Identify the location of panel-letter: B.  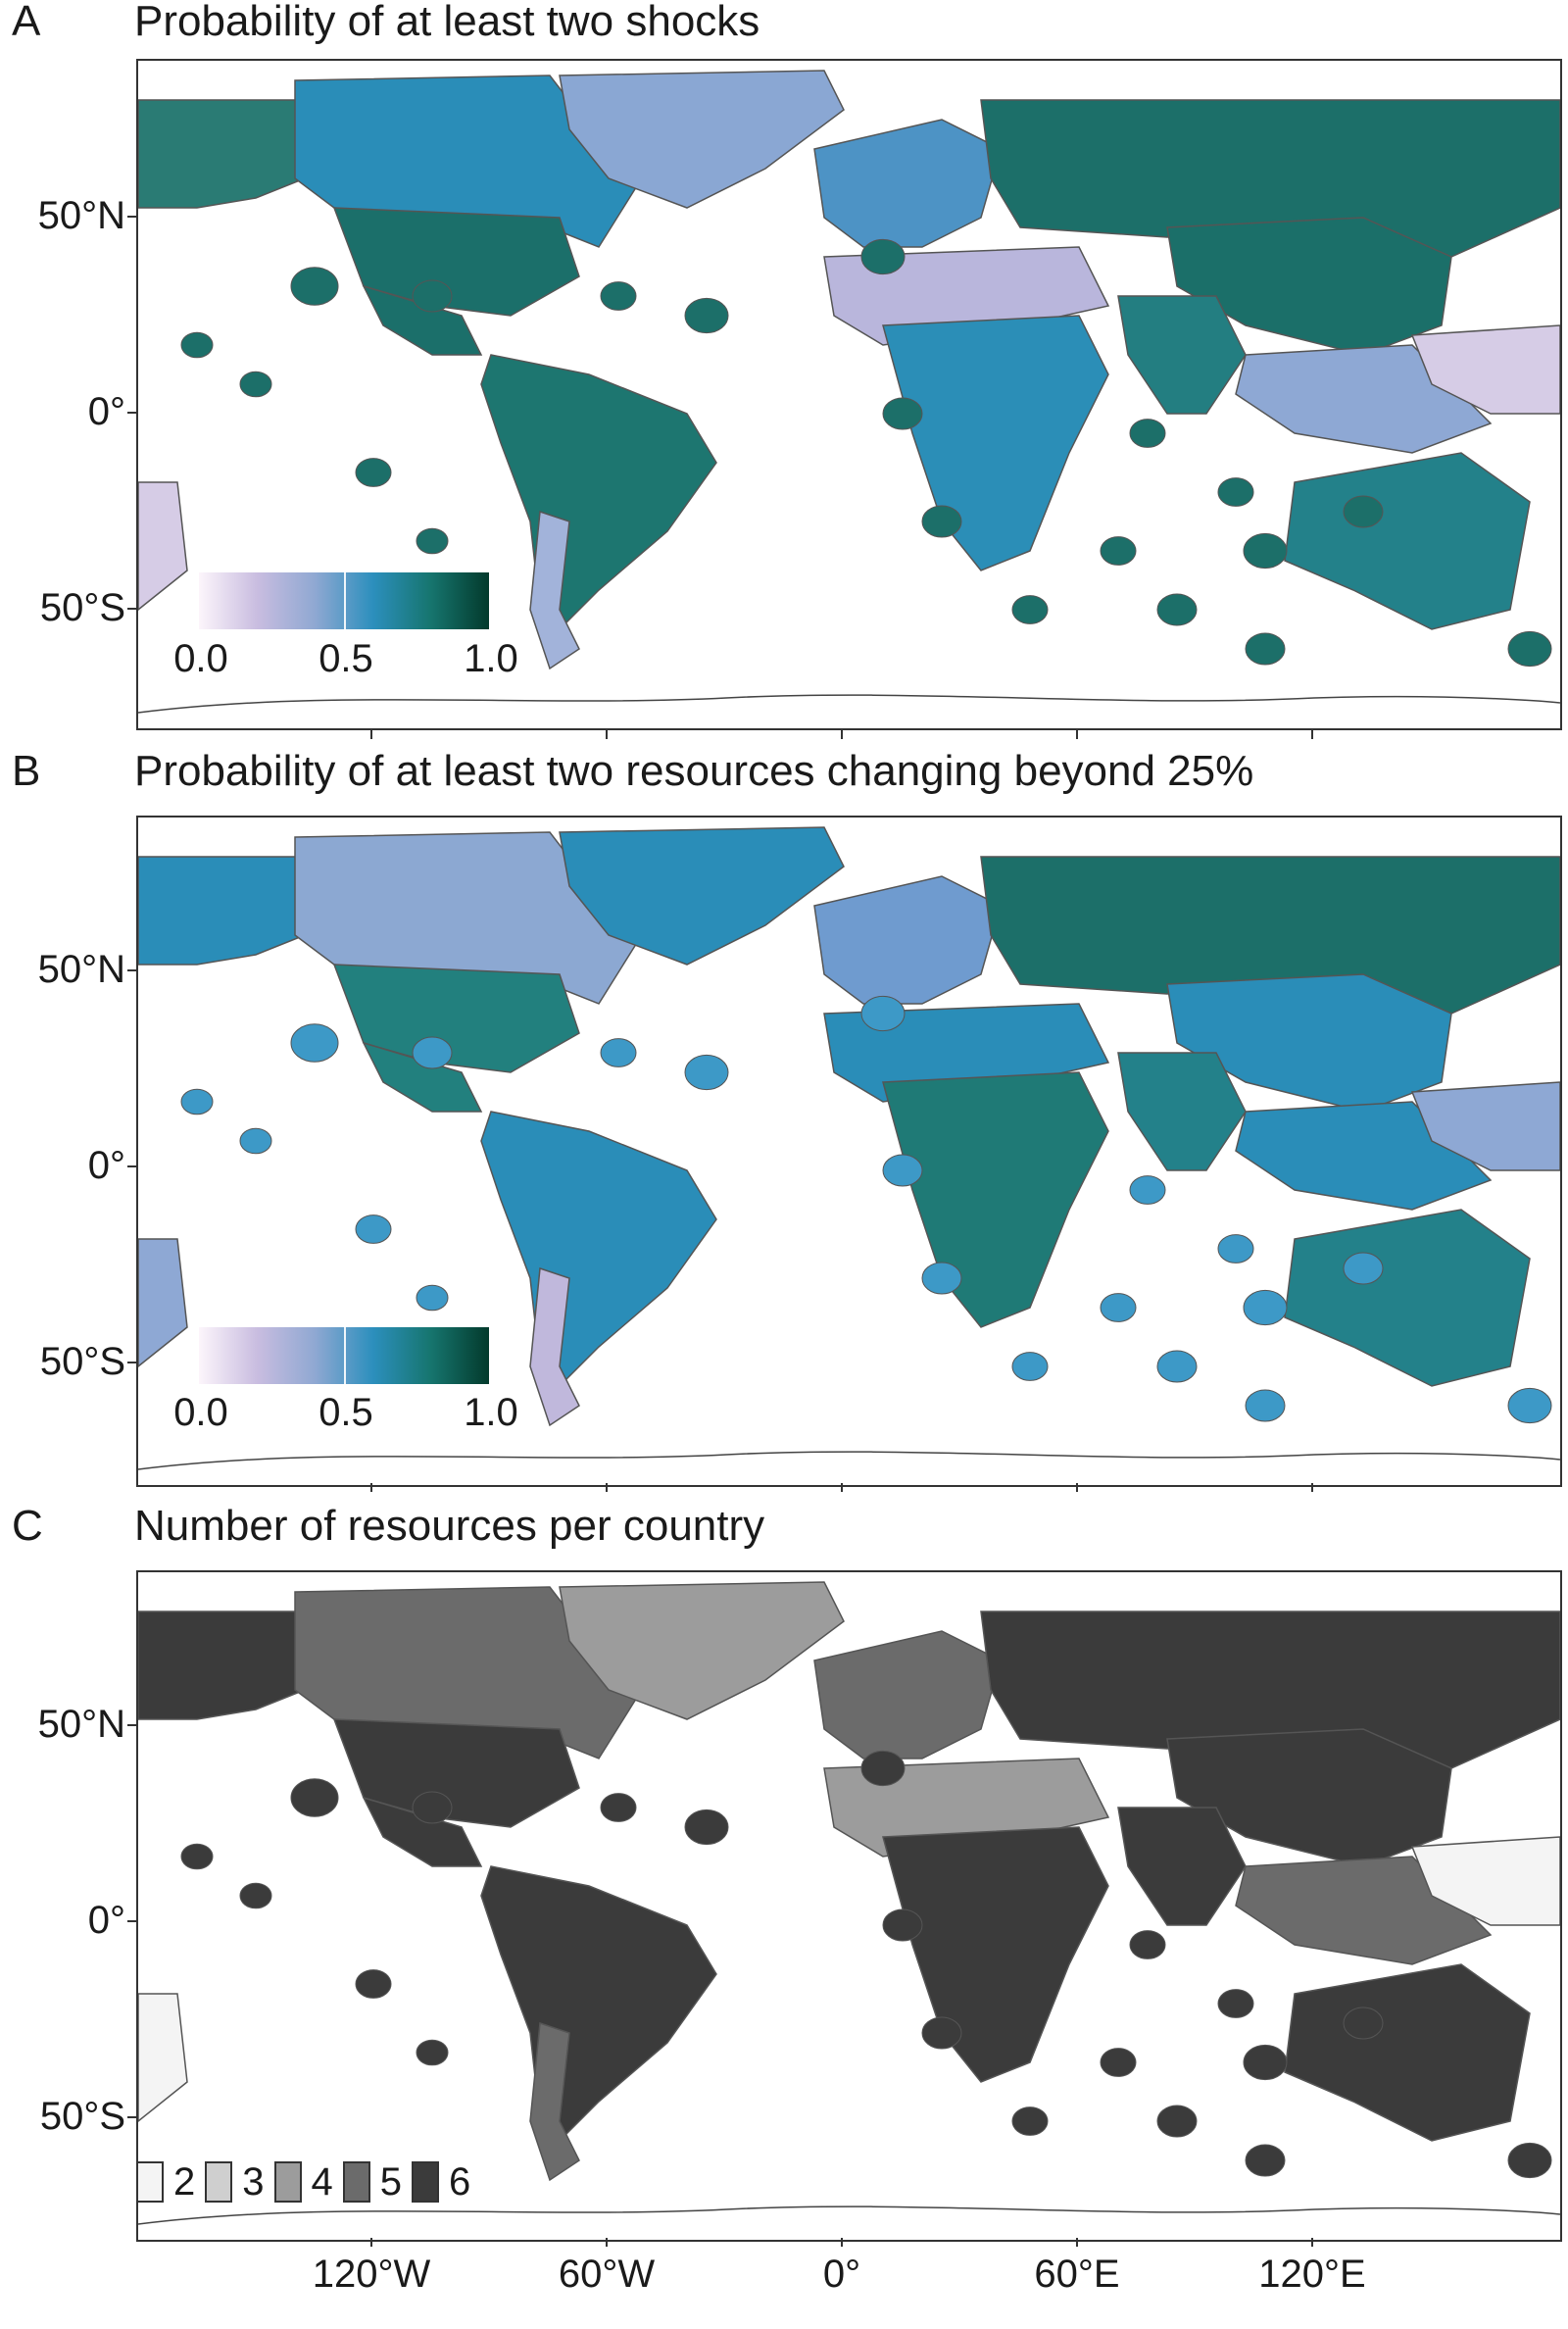
(26, 771).